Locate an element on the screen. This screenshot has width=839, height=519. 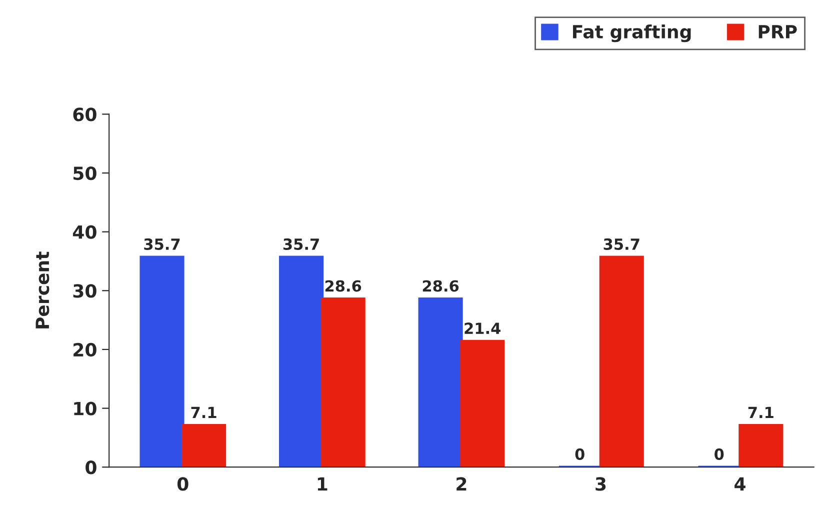
y-tick-label: 10 is located at coordinates (85, 409).